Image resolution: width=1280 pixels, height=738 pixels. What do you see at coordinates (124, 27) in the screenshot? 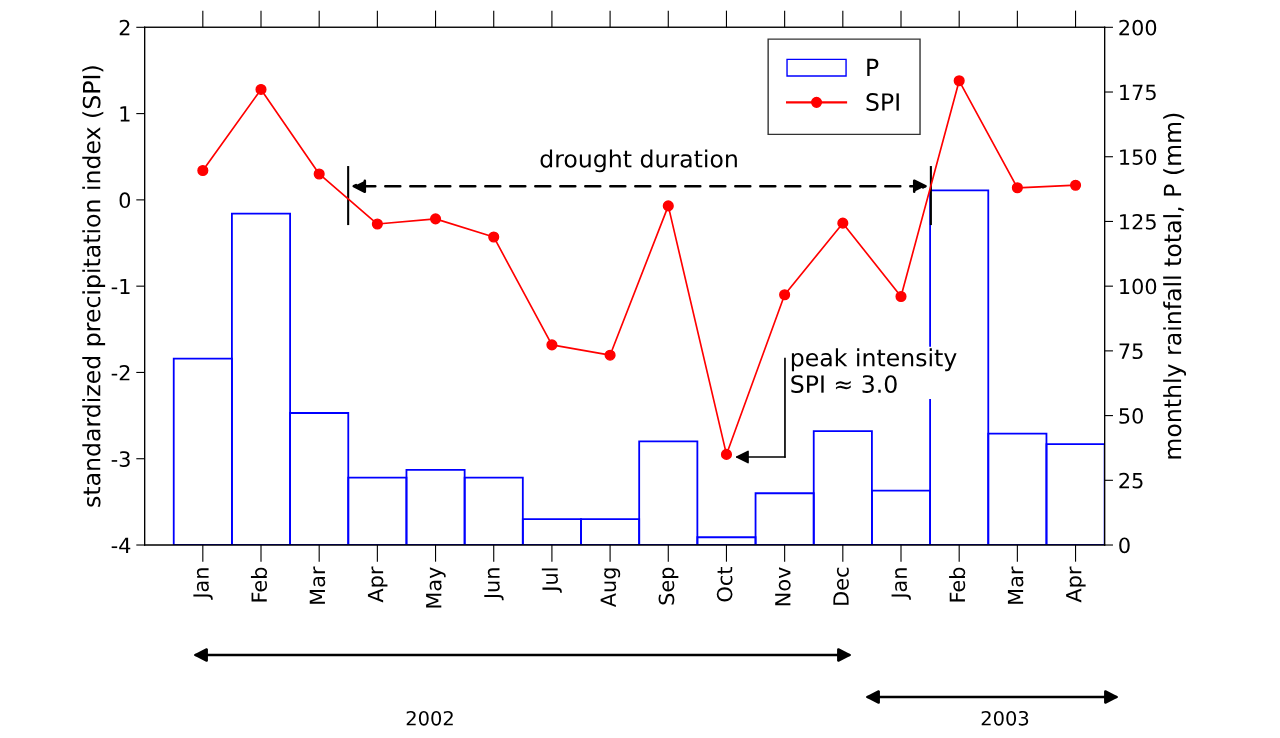
I see `y-tick-label: 2` at bounding box center [124, 27].